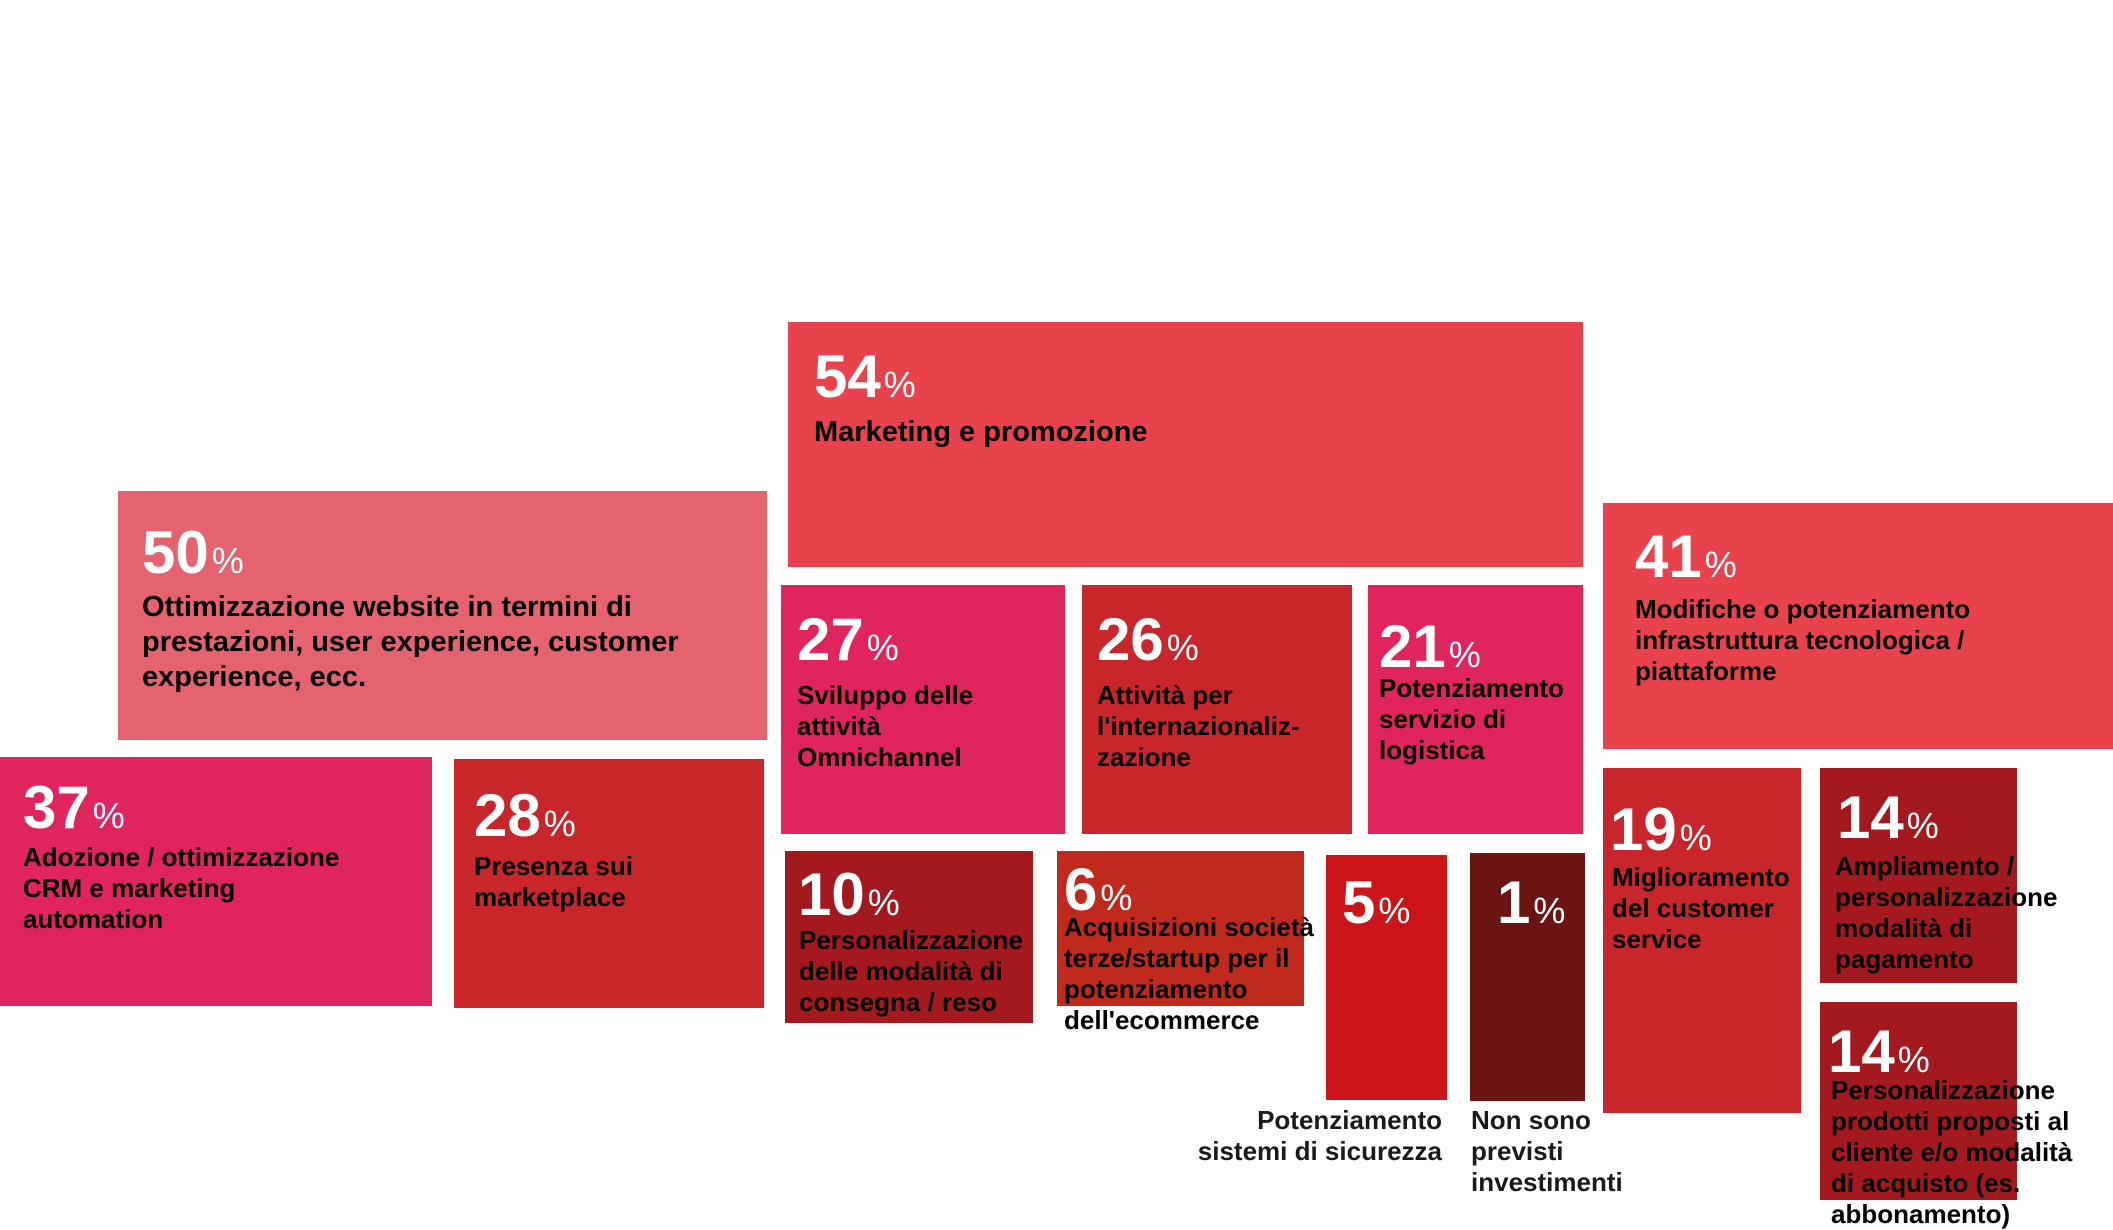  Describe the element at coordinates (1547, 1151) in the screenshot. I see `tile-label: Non sono previsti investimenti` at that location.